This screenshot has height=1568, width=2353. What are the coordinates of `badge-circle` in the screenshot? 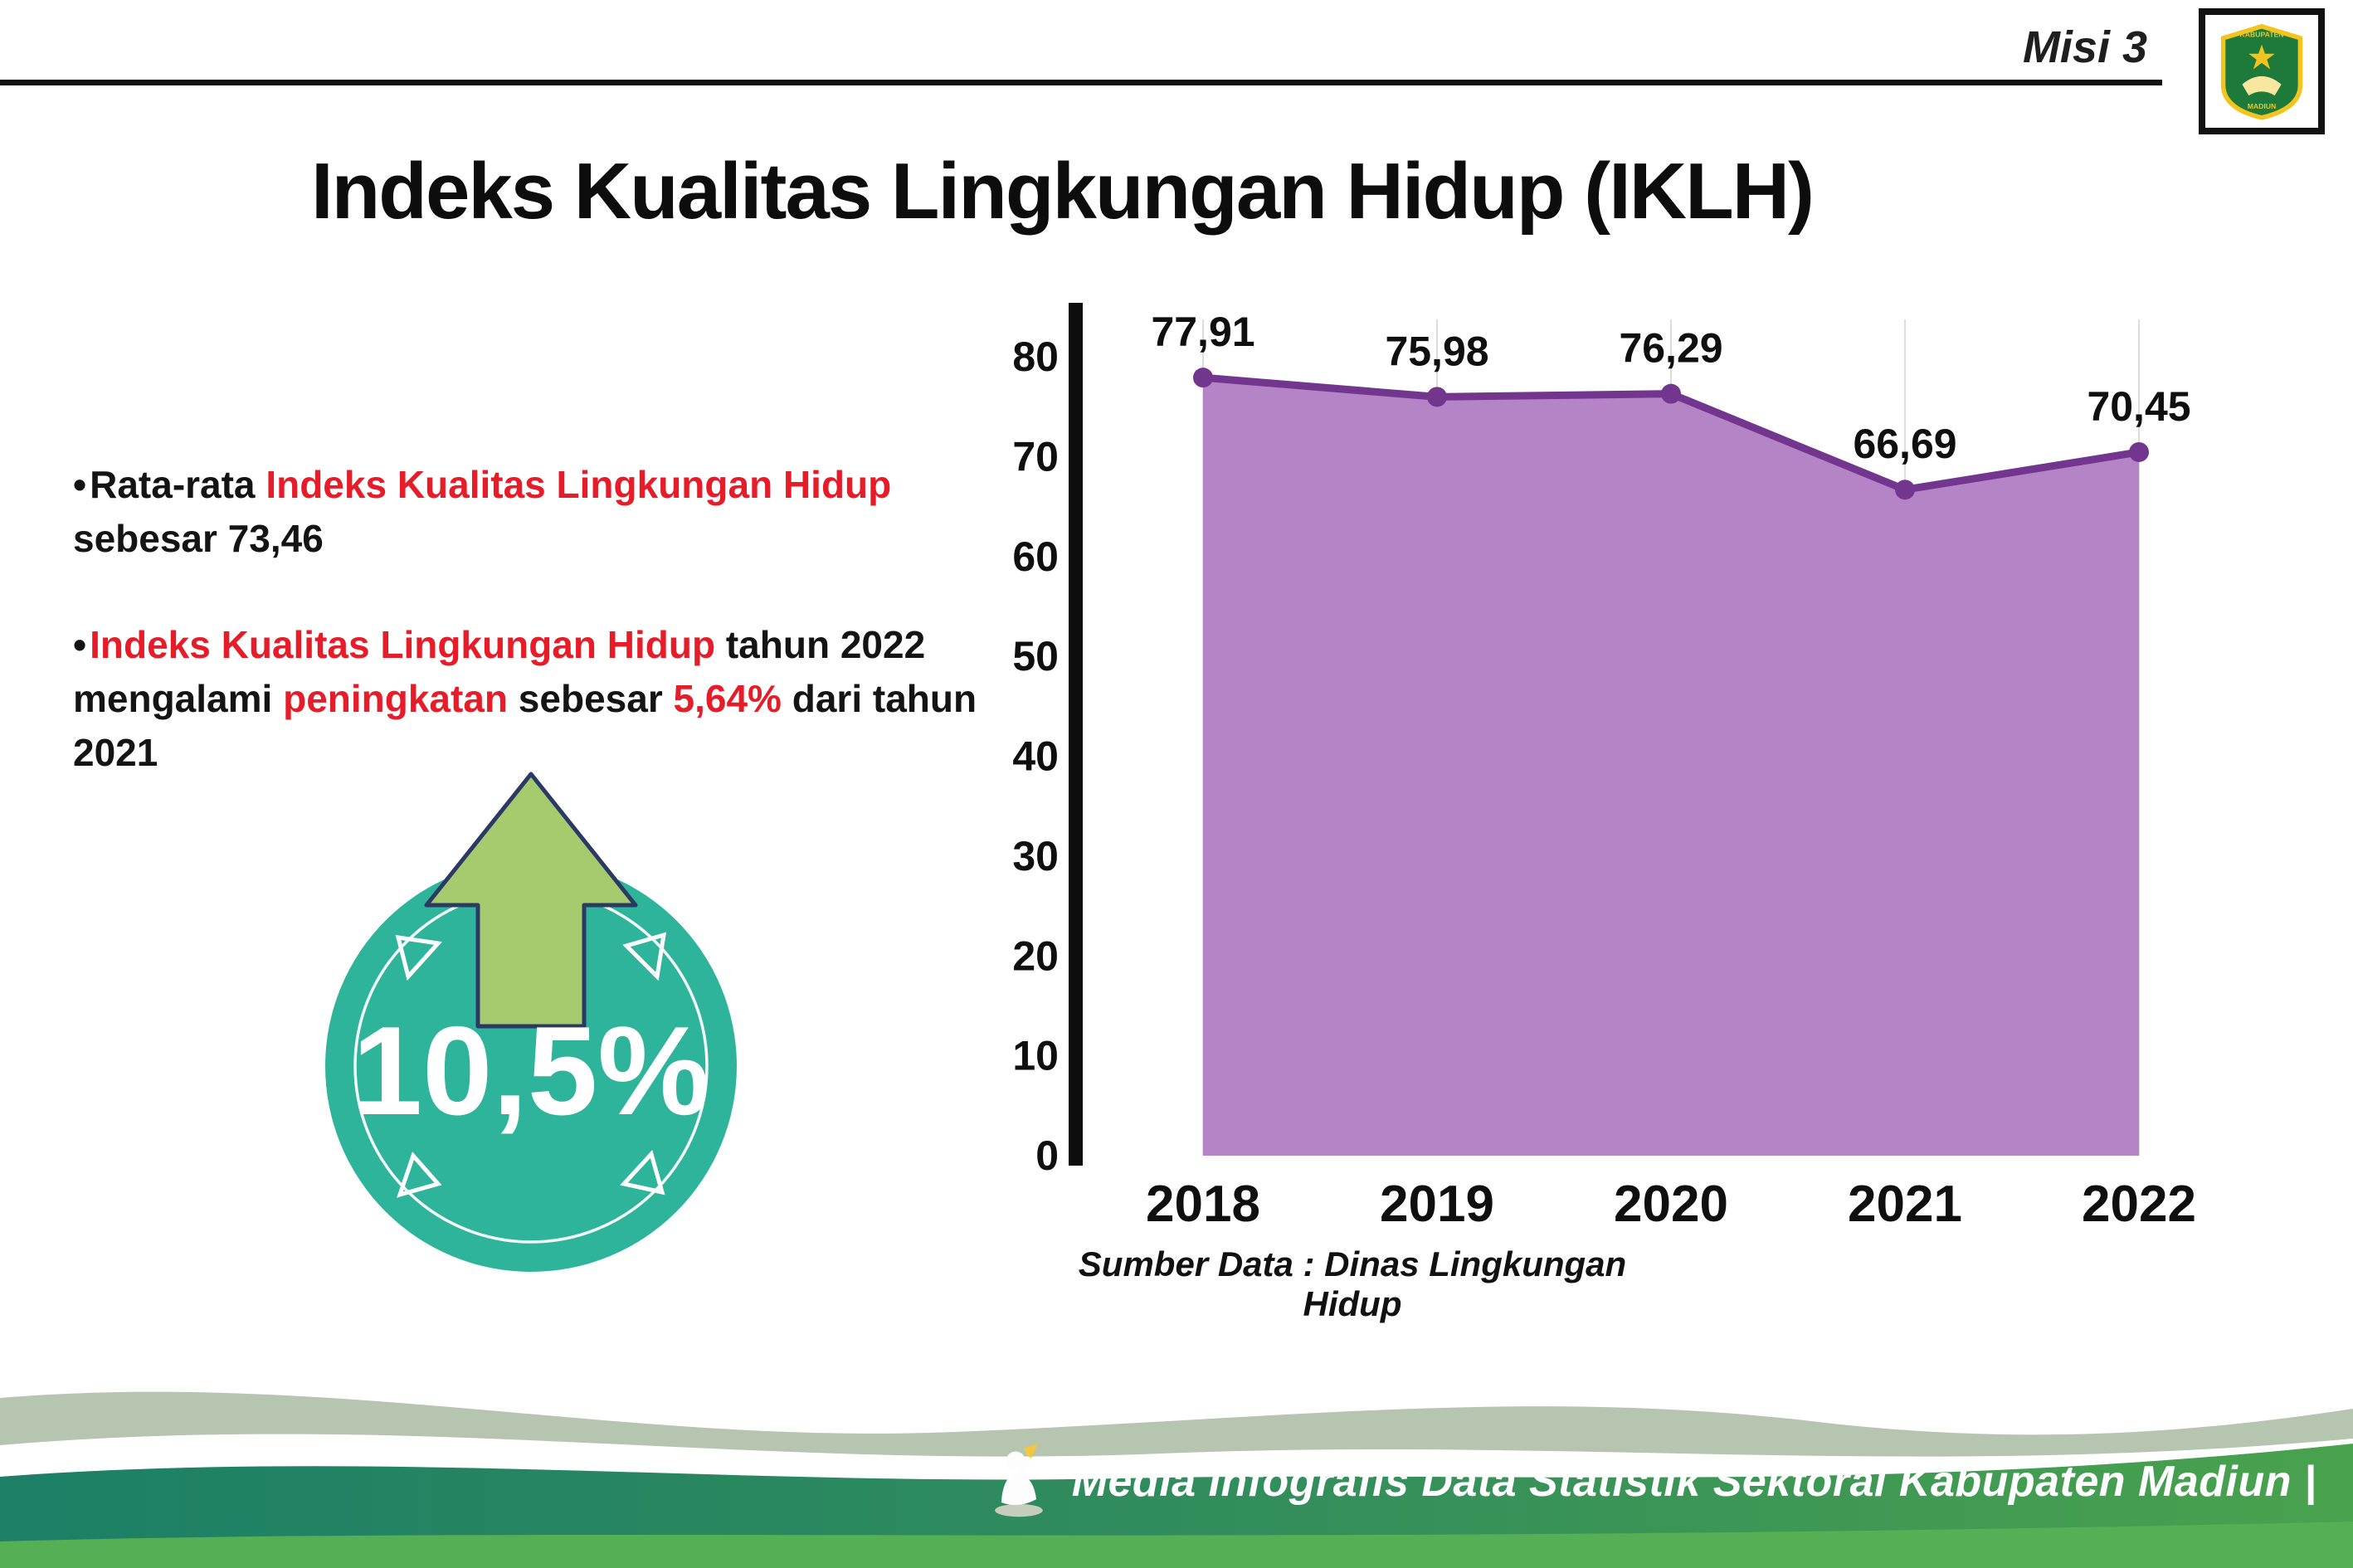 It's located at (531, 1066).